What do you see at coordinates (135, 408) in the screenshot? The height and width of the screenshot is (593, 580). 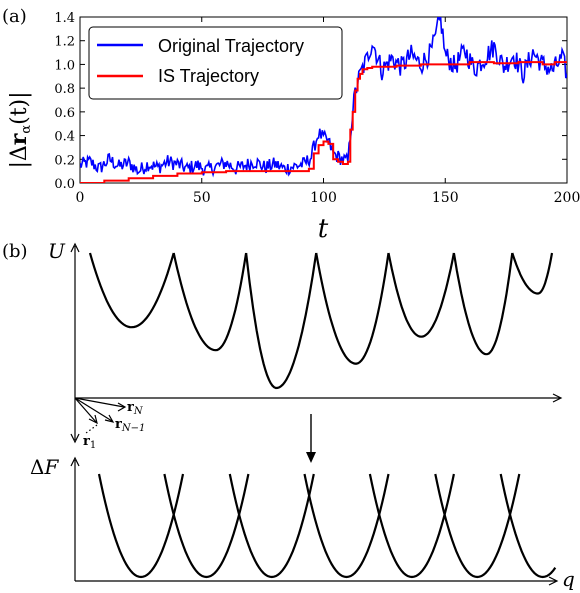 I see `vector-rN-label: rN` at bounding box center [135, 408].